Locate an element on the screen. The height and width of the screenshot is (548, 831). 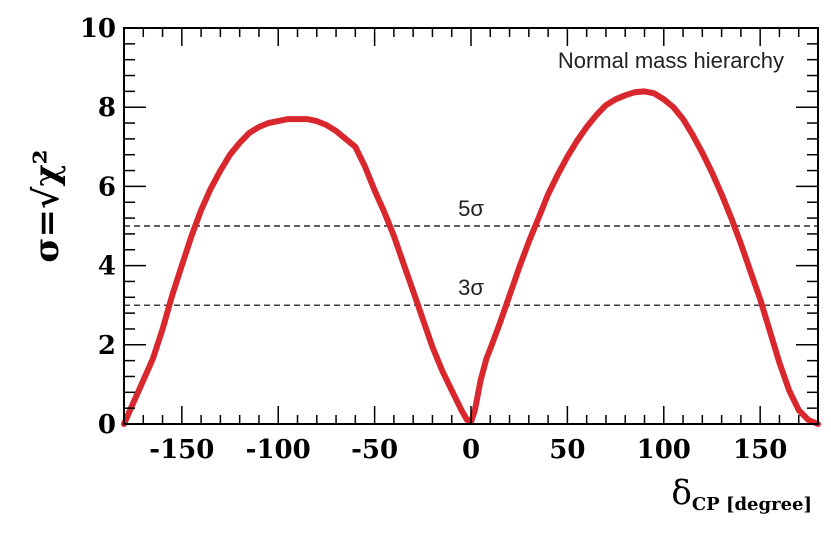
y-tick-label: 10 is located at coordinates (98, 29).